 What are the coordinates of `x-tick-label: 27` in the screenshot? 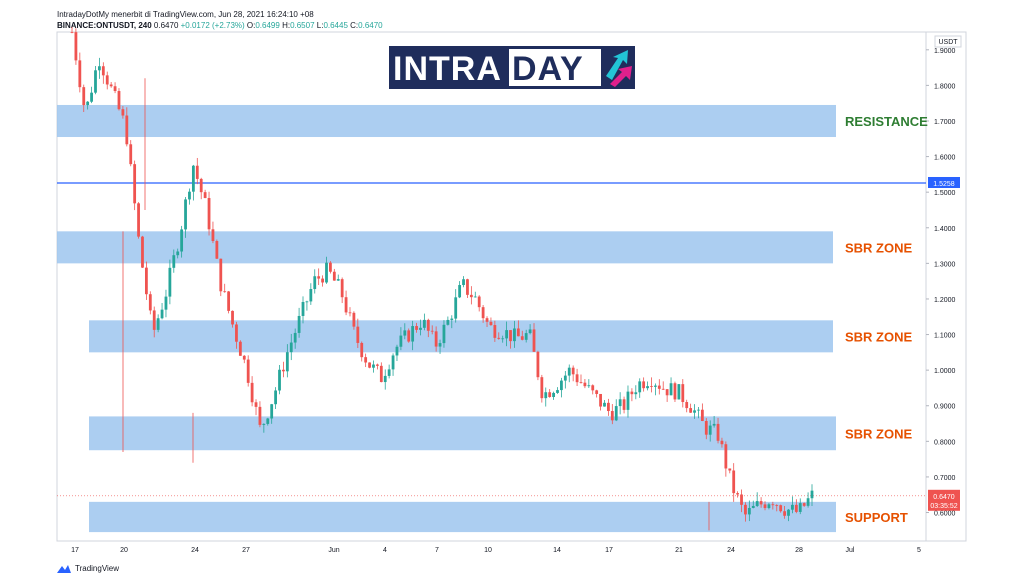 It's located at (246, 550).